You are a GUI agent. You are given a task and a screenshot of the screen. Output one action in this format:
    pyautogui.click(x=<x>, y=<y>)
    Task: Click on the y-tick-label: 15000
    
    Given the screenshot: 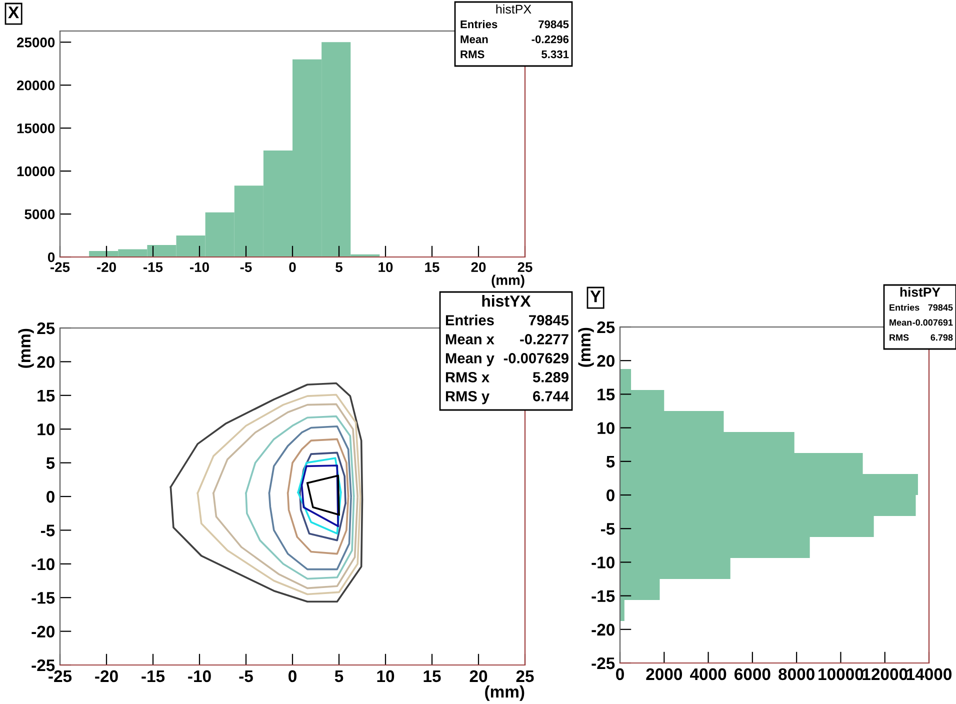 What is the action you would take?
    pyautogui.click(x=36, y=128)
    